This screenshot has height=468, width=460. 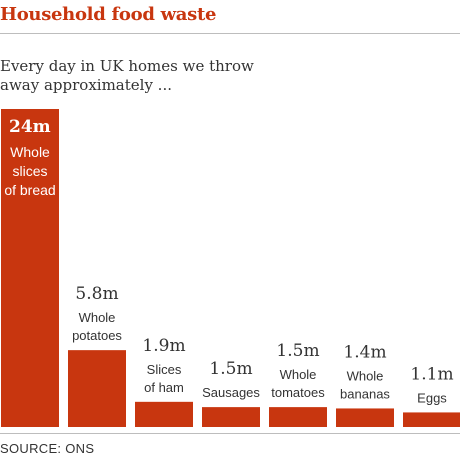 I want to click on value-label-5: 1.4m, so click(x=364, y=352).